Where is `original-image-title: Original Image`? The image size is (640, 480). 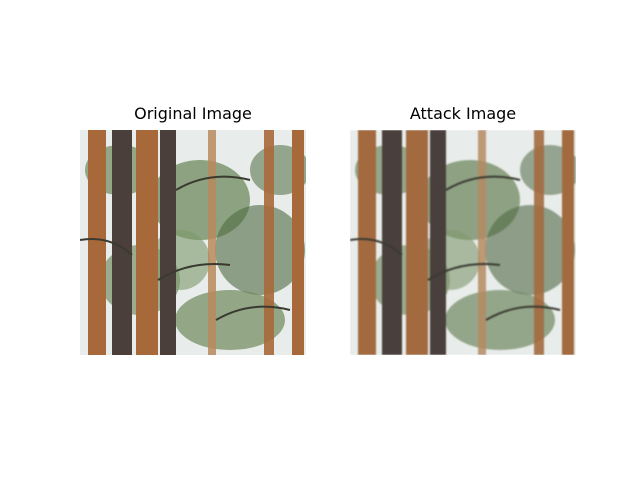 original-image-title: Original Image is located at coordinates (193, 113).